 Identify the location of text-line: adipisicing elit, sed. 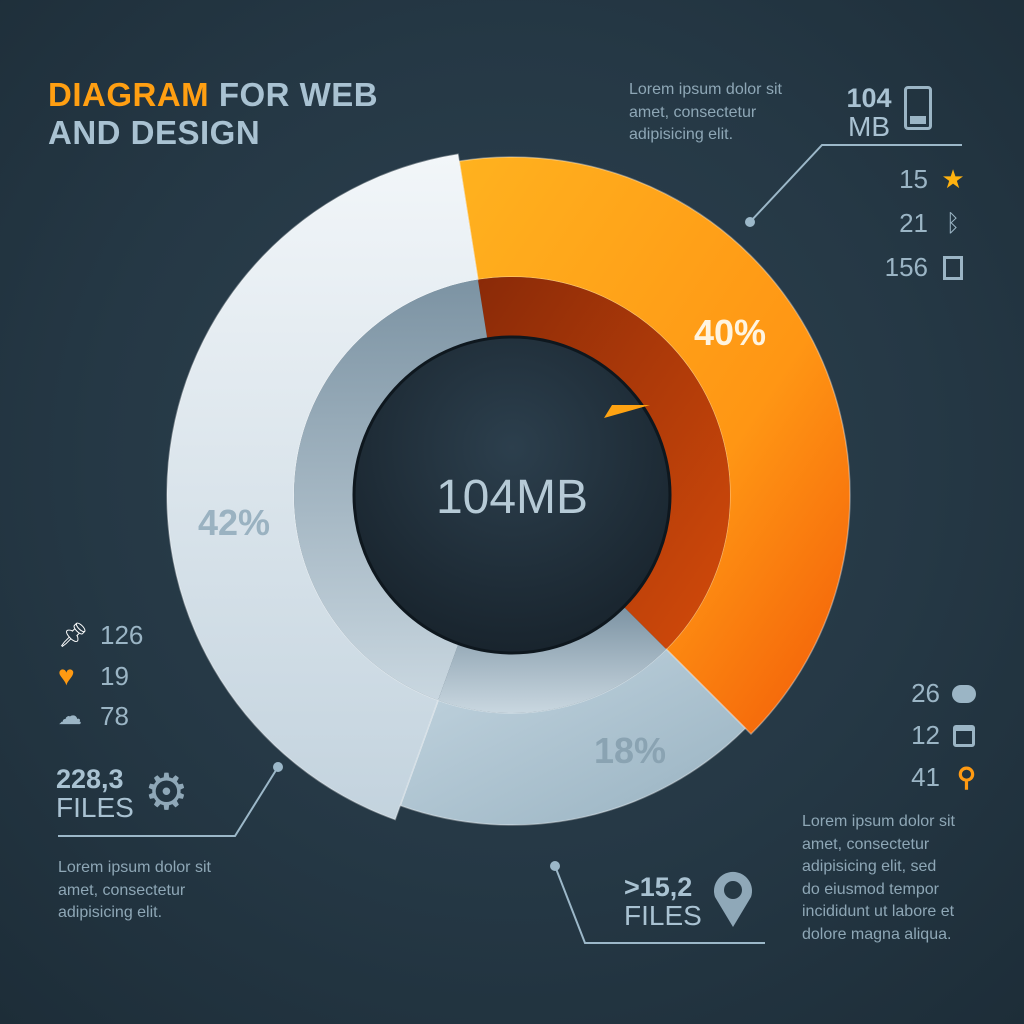
(869, 866).